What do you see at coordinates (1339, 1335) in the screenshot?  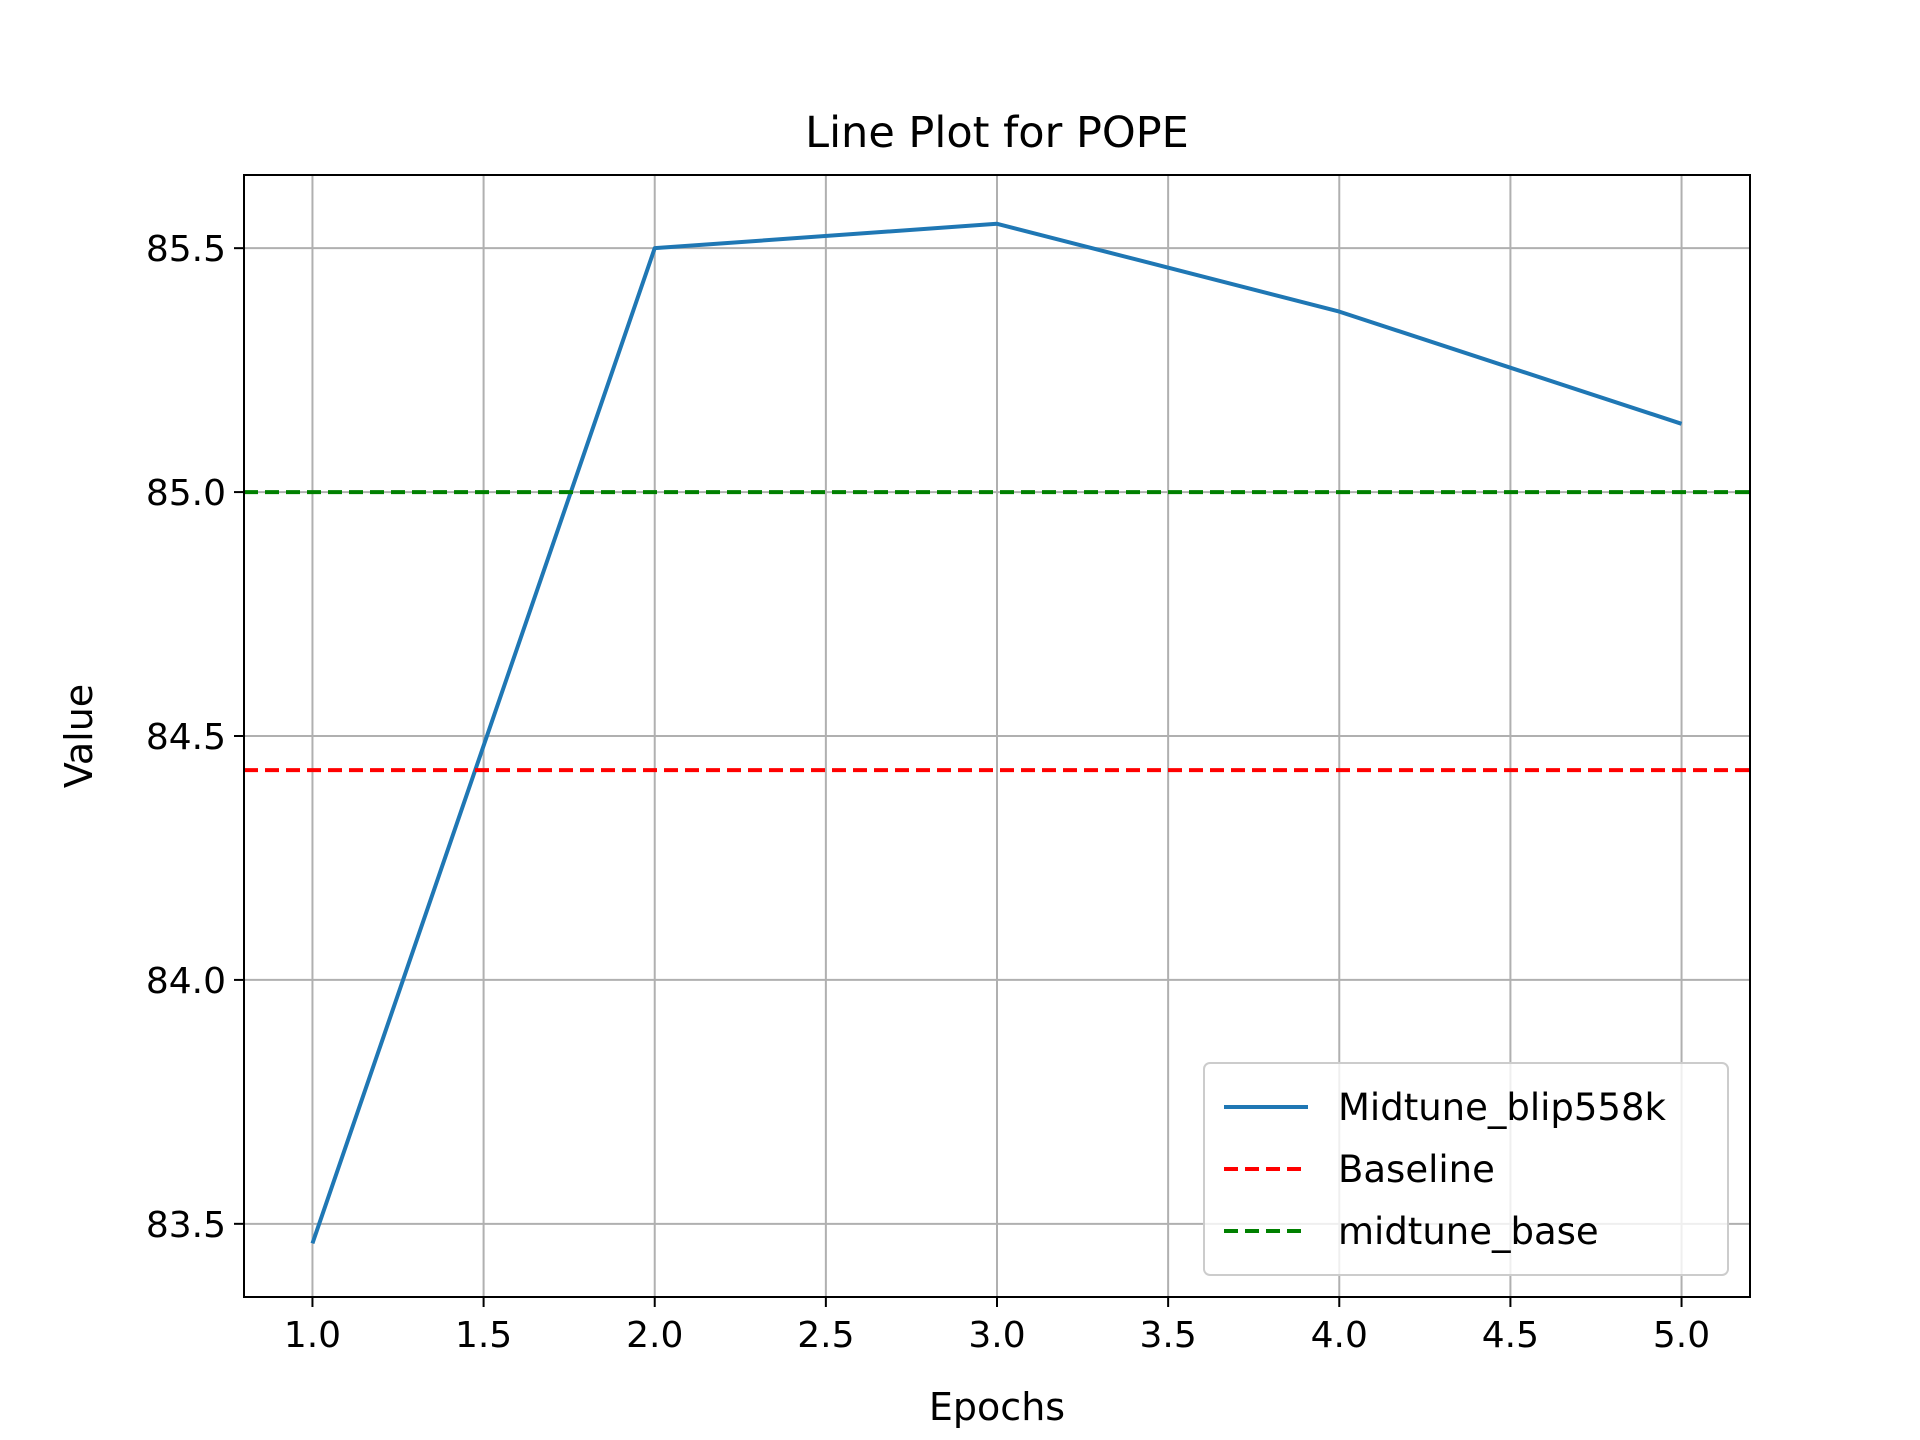 I see `x-tick-label: 4.0` at bounding box center [1339, 1335].